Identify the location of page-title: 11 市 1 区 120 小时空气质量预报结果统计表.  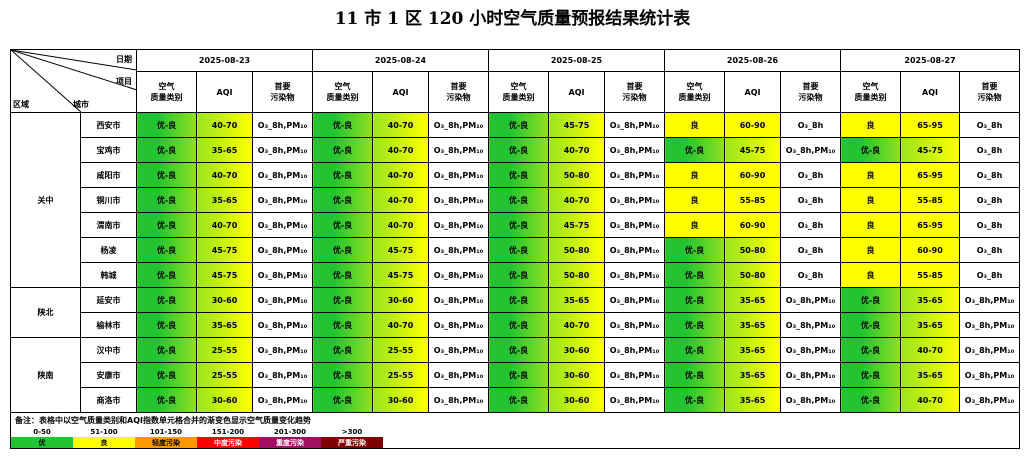
(512, 19).